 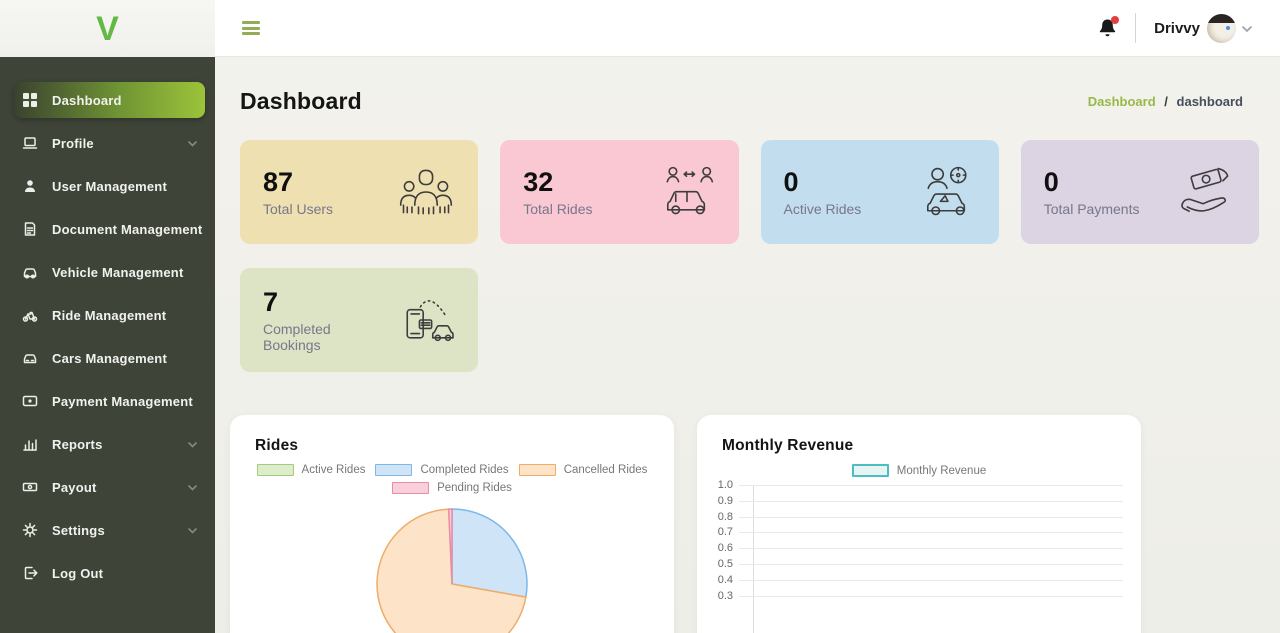 What do you see at coordinates (442, 470) in the screenshot?
I see `legend-item-completed-rides: Completed Rides` at bounding box center [442, 470].